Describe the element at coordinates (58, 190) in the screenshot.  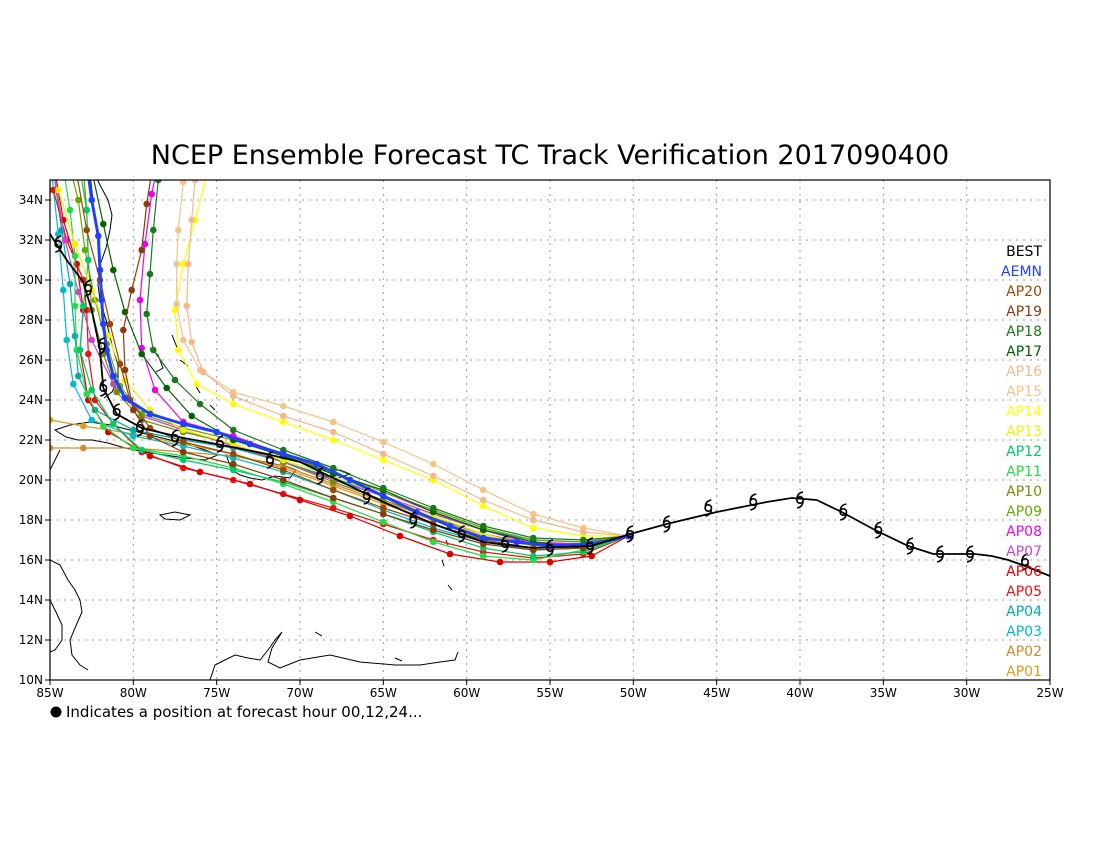
I see `track-point-ap13` at that location.